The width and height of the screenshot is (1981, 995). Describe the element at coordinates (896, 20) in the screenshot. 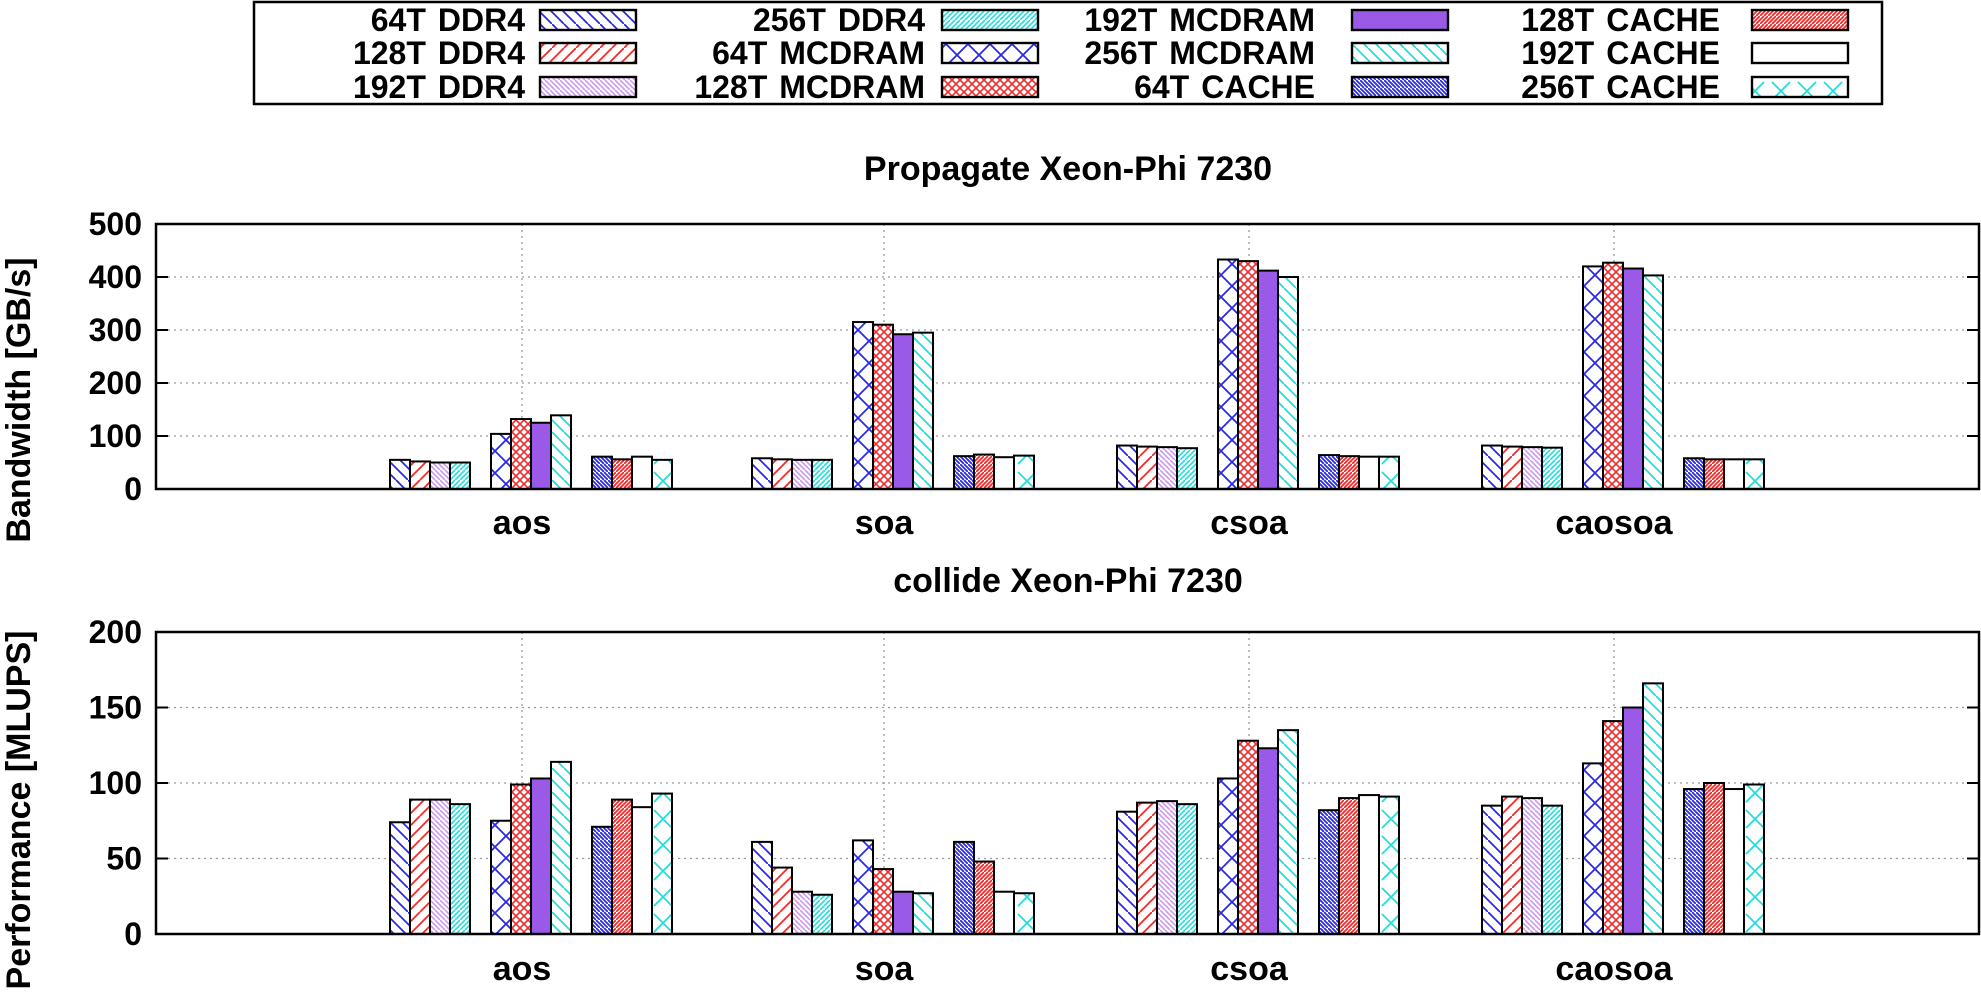

I see `legend-entry: 256T DDR4` at that location.